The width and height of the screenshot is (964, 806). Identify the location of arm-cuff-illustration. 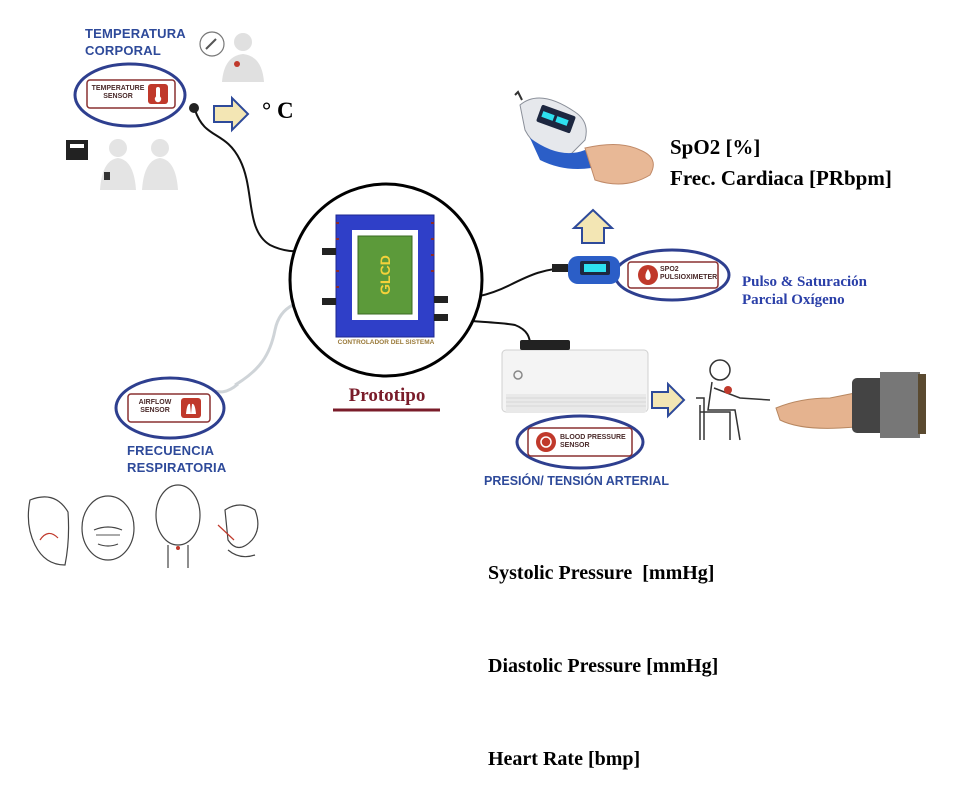
(850, 405).